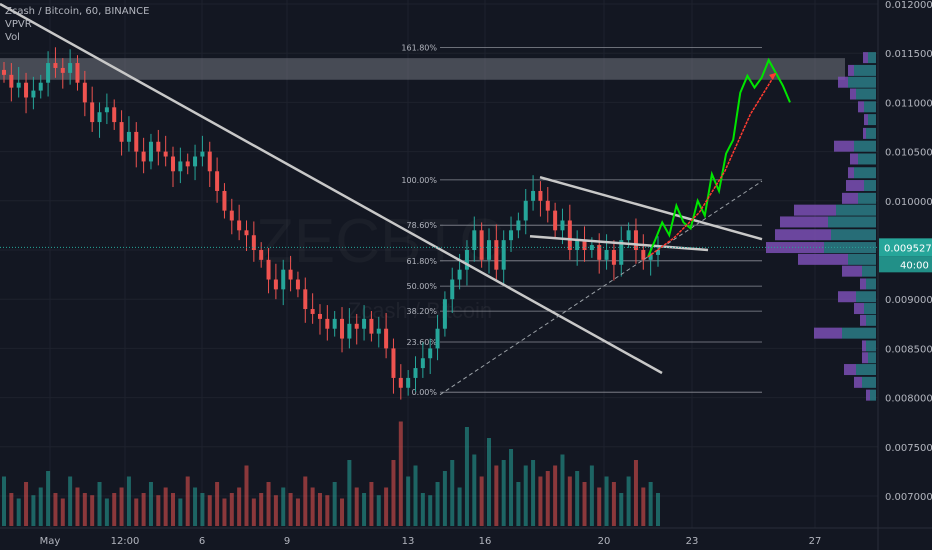 The image size is (932, 550). What do you see at coordinates (908, 497) in the screenshot?
I see `price-tick-label: 0.007000` at bounding box center [908, 497].